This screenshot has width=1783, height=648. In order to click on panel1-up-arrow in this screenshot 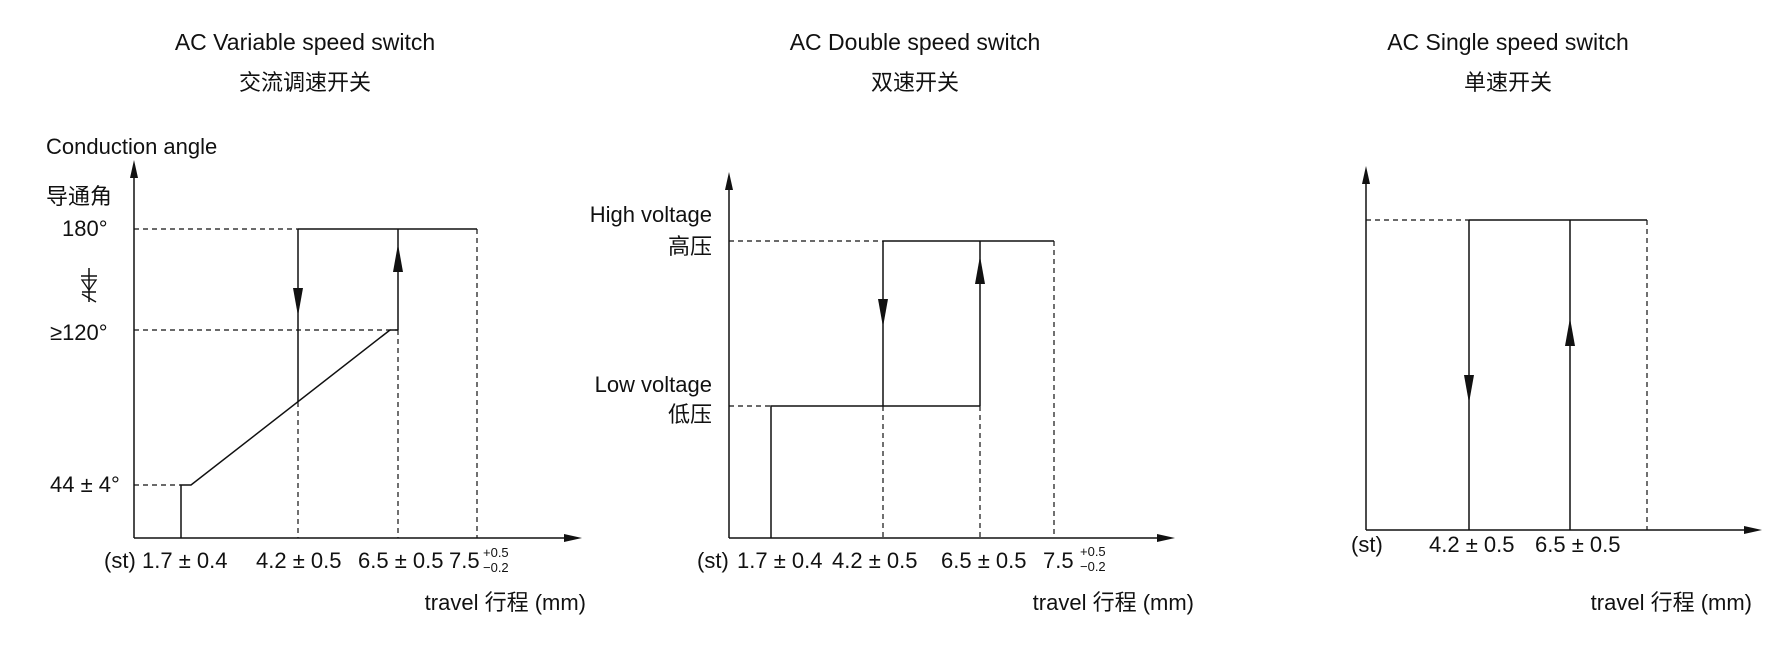, I will do `click(398, 258)`.